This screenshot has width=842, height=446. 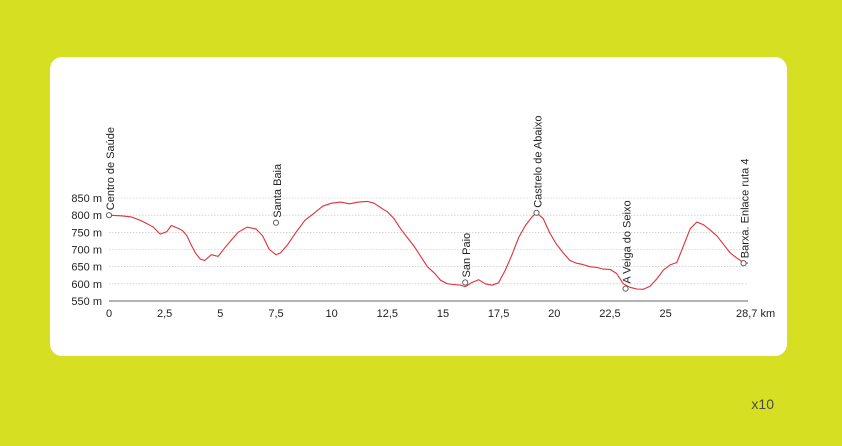 I want to click on y-tick-label: 850 m, so click(x=86, y=199).